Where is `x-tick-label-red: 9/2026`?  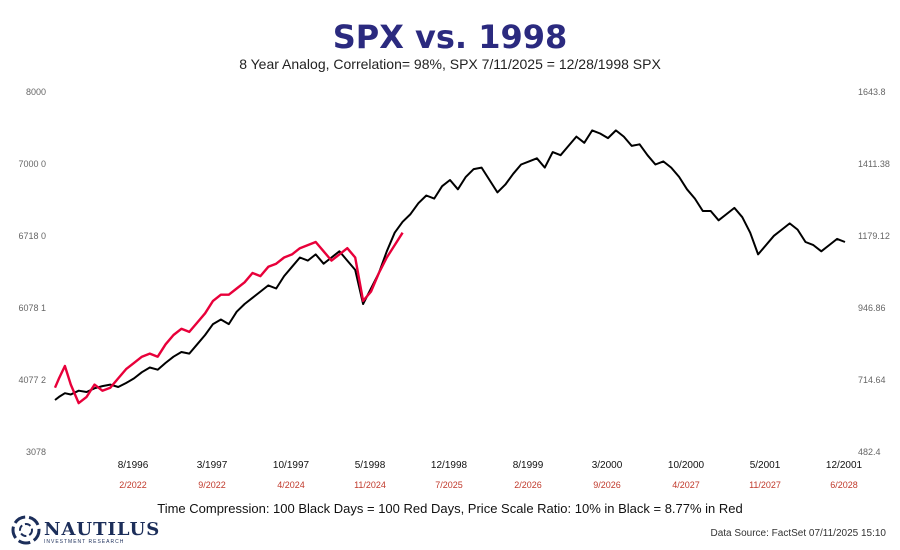
x-tick-label-red: 9/2026 is located at coordinates (607, 485).